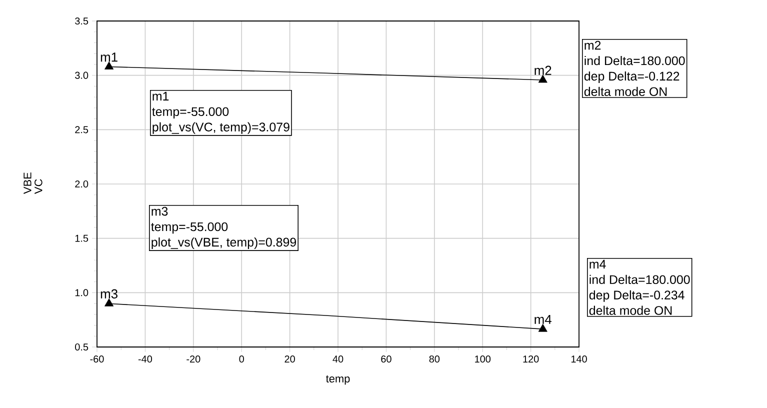 This screenshot has width=767, height=408. Describe the element at coordinates (592, 45) in the screenshot. I see `text: m2` at that location.